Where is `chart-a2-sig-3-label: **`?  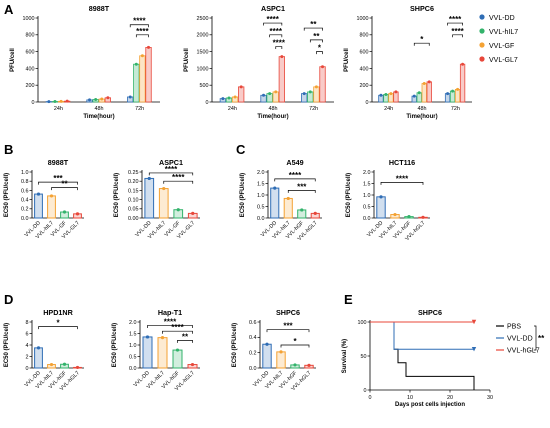
chart-a2-sig-3-label: ** is located at coordinates (313, 24).